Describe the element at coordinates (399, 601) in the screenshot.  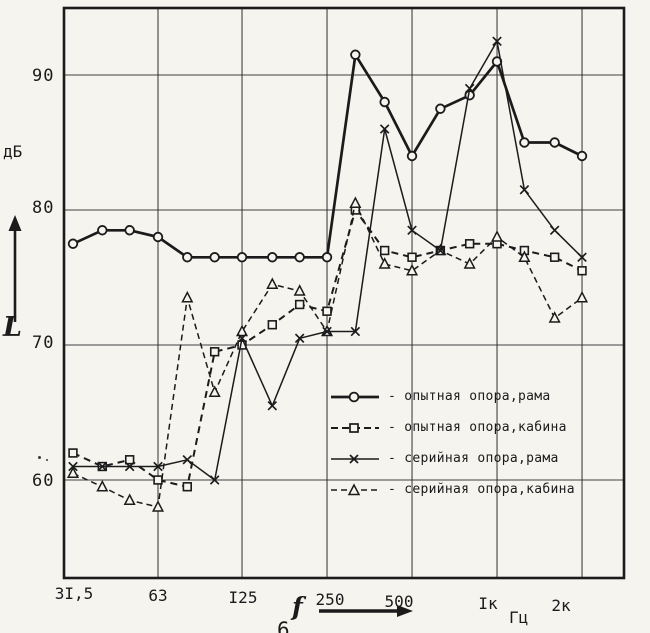
I see `x-tick-500: 500` at that location.